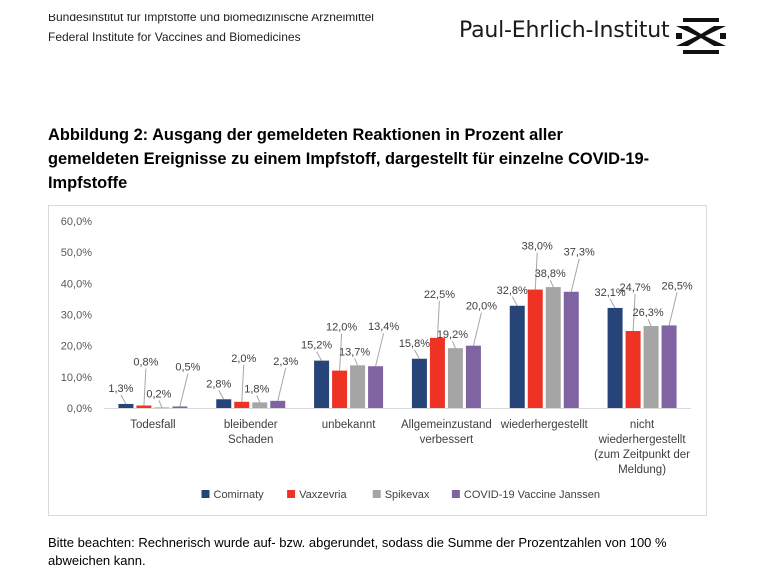 This screenshot has height=588, width=769. Describe the element at coordinates (537, 247) in the screenshot. I see `data-label: 38,0%` at that location.